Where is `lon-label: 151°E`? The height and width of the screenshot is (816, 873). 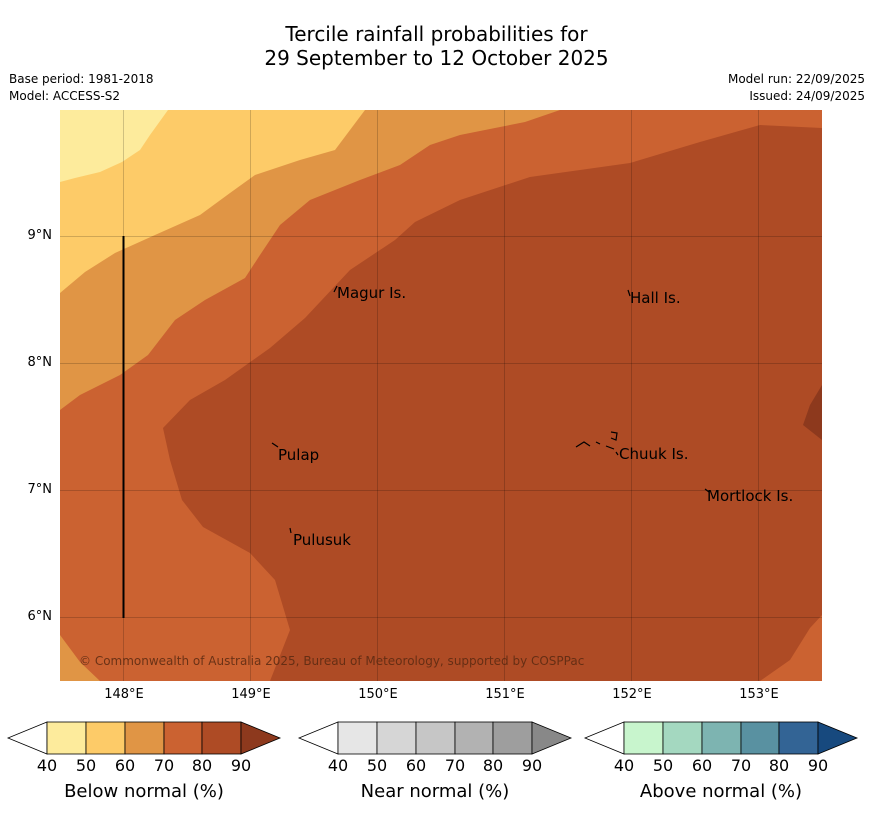
lon-label: 151°E is located at coordinates (505, 694).